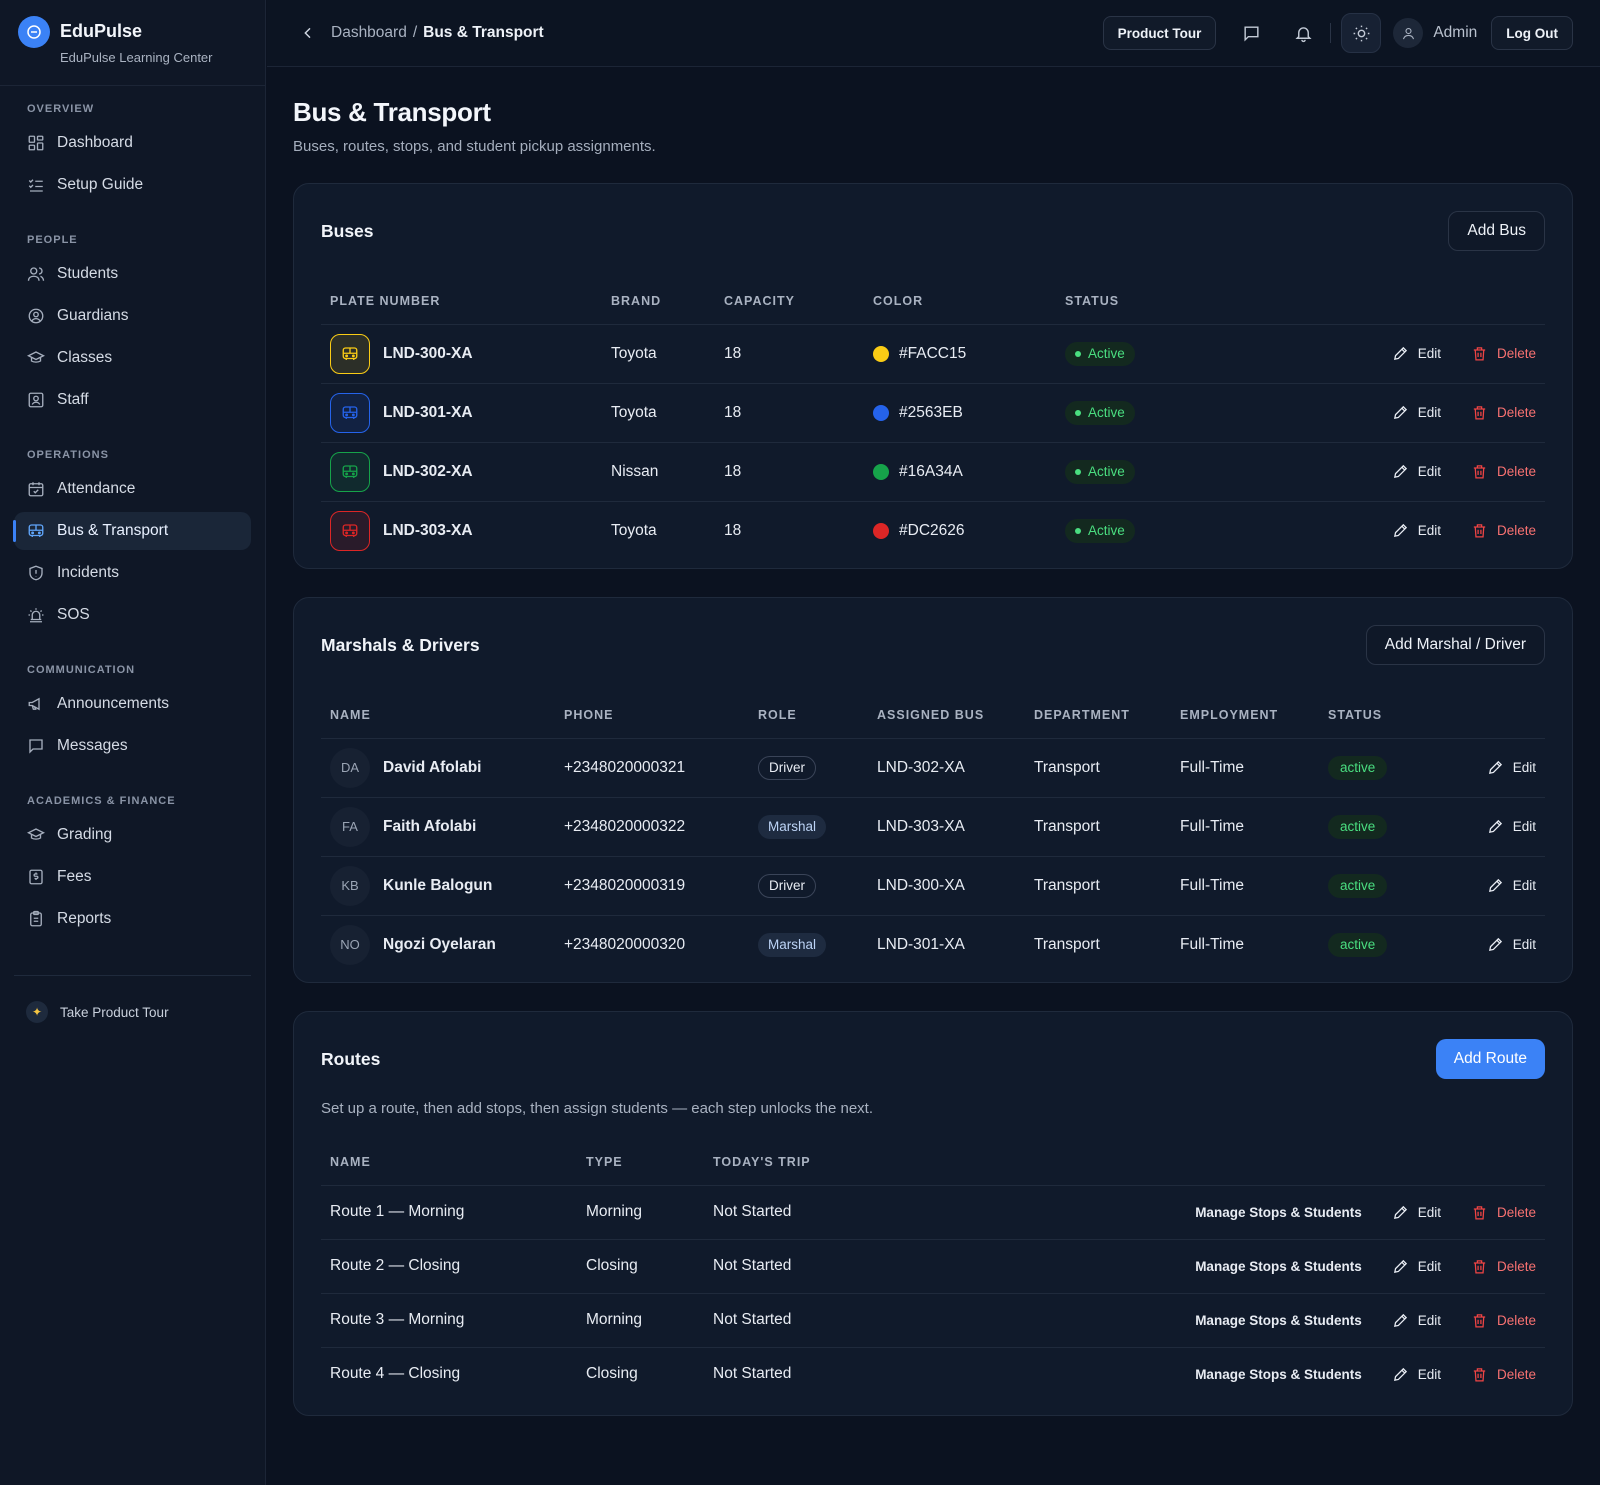 The image size is (1600, 1485). What do you see at coordinates (792, 826) in the screenshot?
I see `role-badge: Marshal` at bounding box center [792, 826].